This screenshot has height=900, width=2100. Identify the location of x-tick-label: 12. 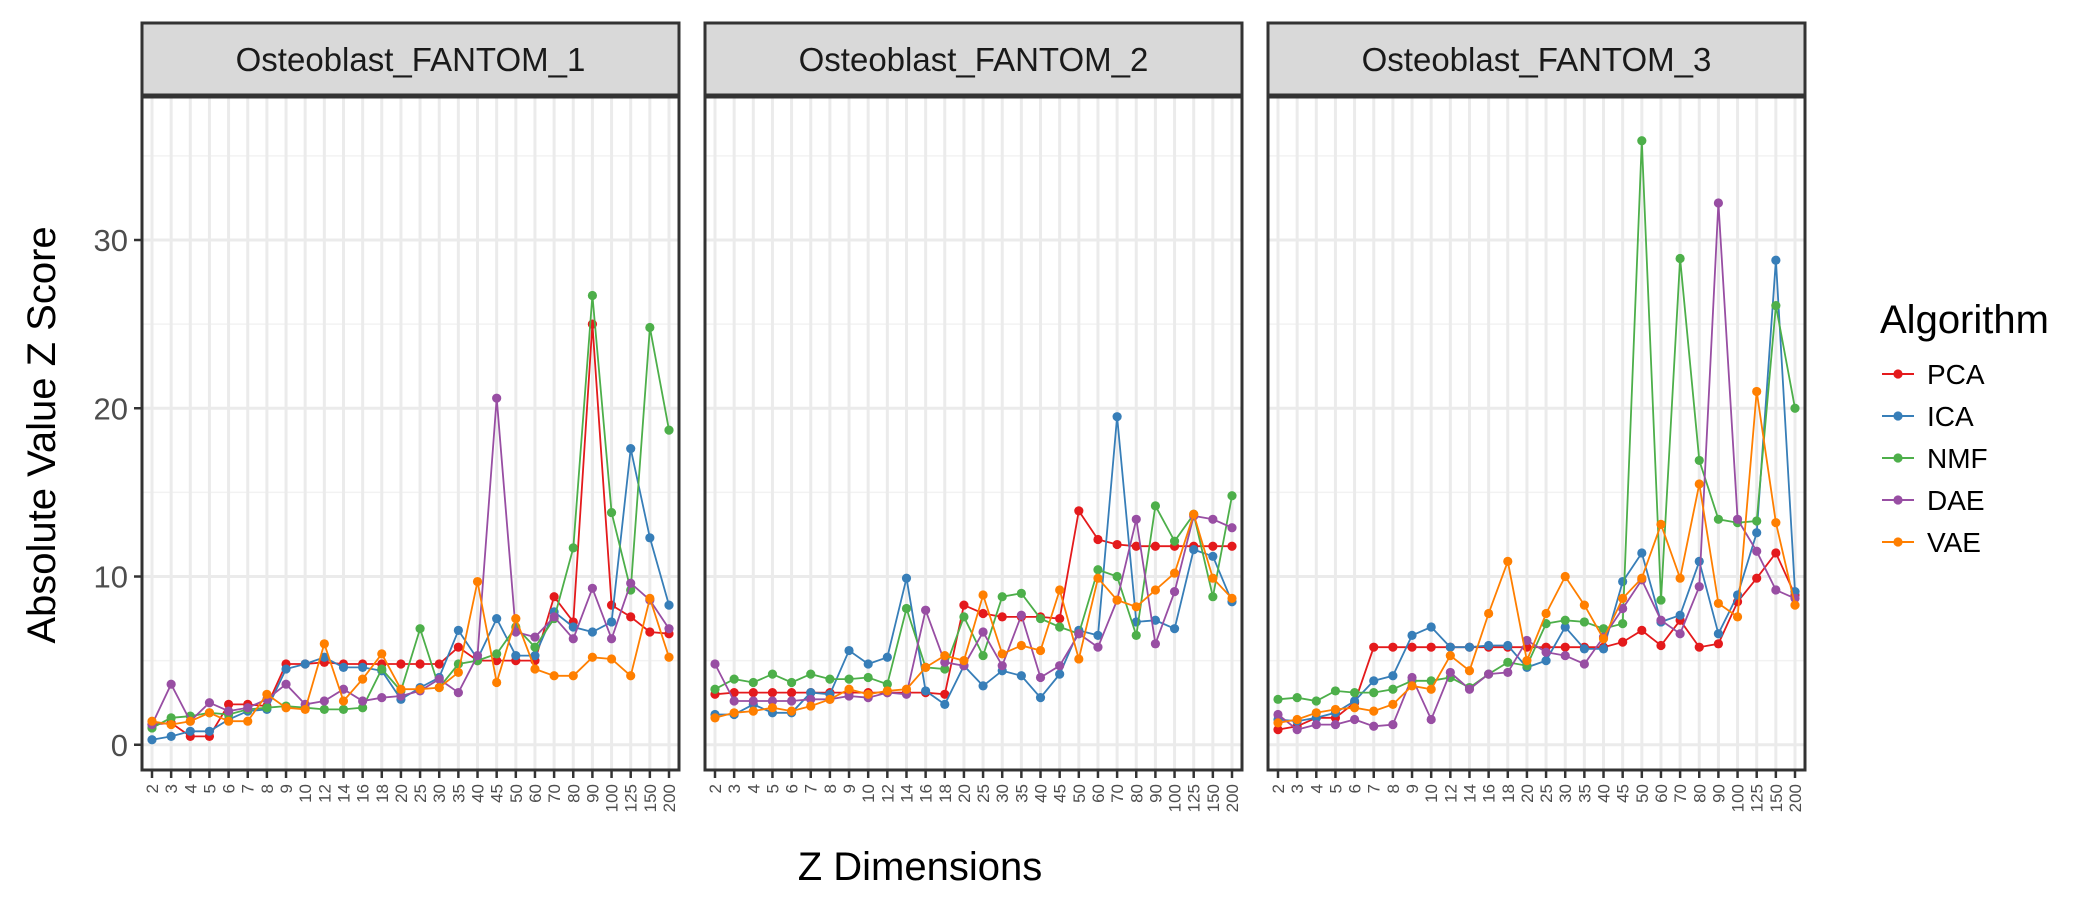
(1450, 793).